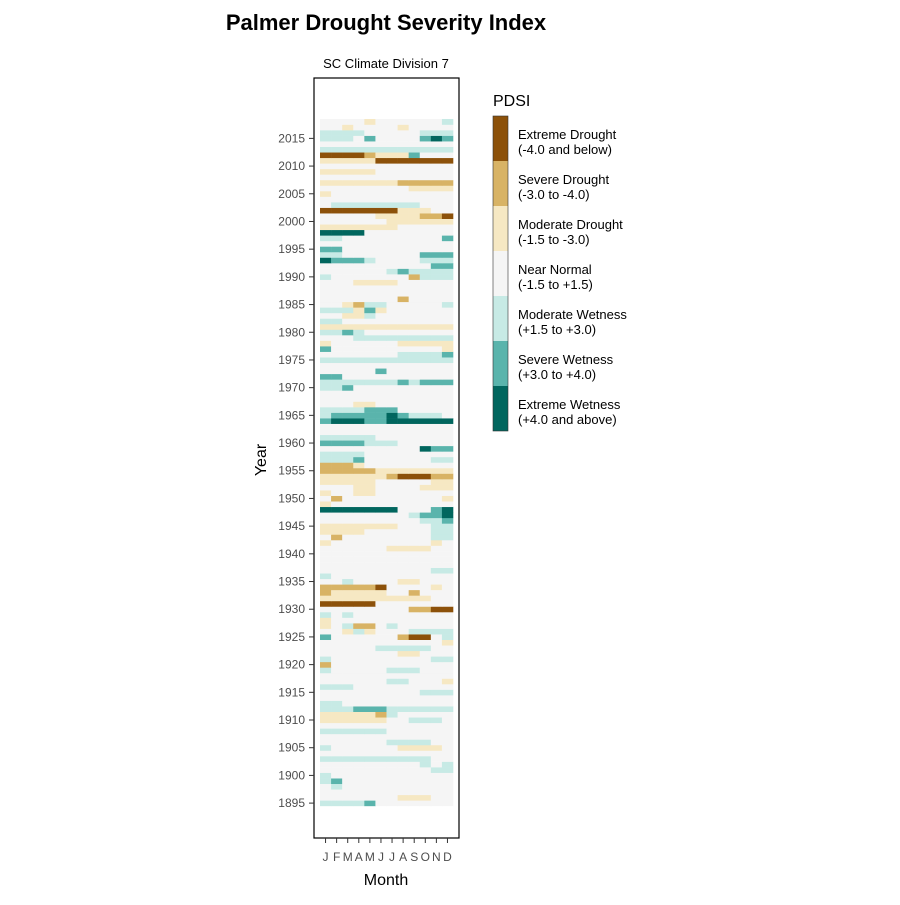 The image size is (900, 905). Describe the element at coordinates (261, 459) in the screenshot. I see `y-axis-label: Year` at that location.